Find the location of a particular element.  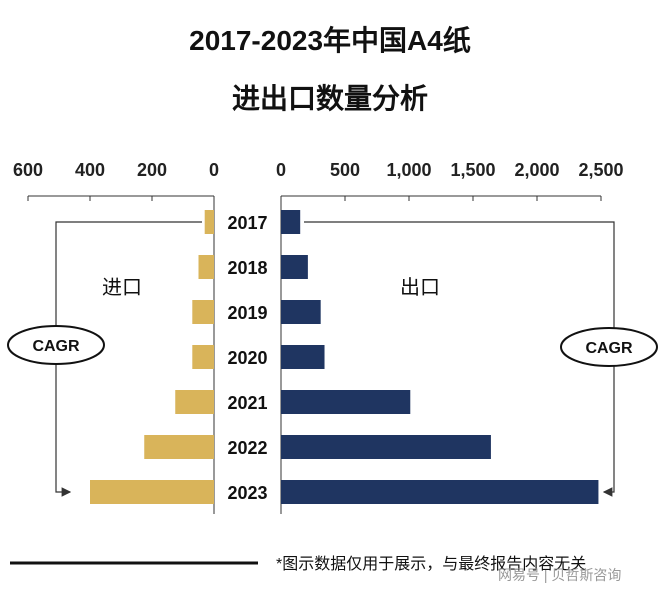

export-bar-2018 is located at coordinates (294, 267).